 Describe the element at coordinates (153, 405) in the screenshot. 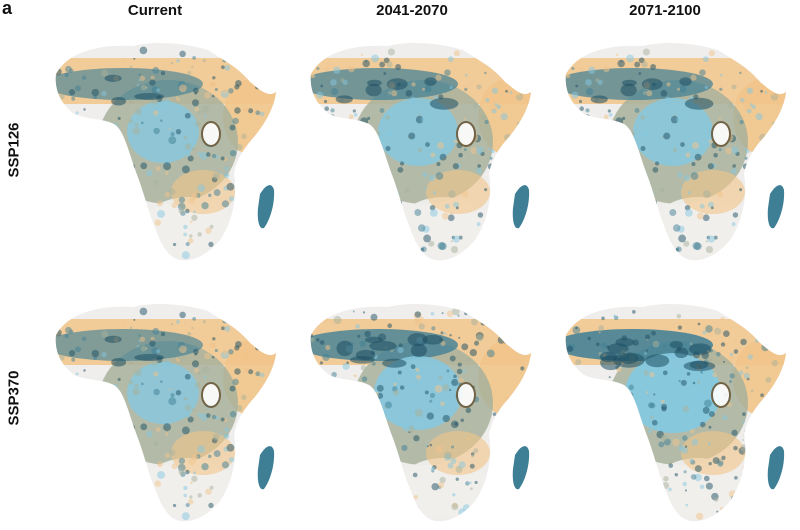

I see `map-ssp370-current` at that location.